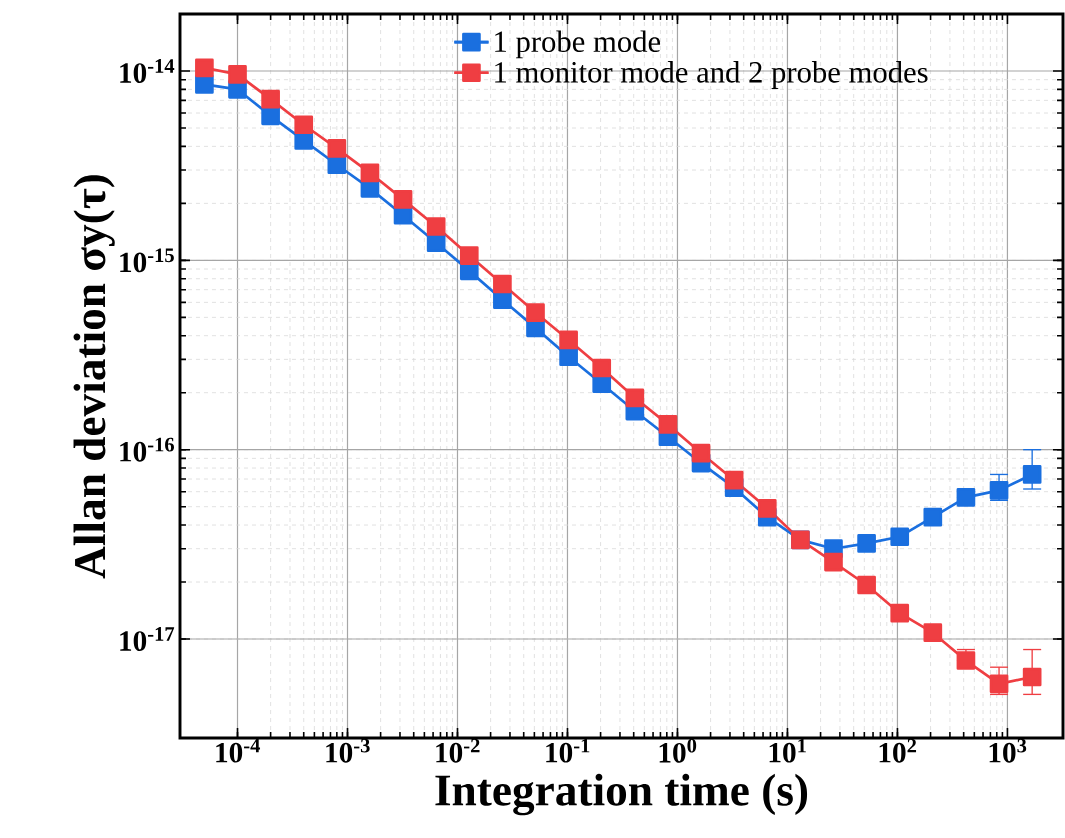 The image size is (1065, 838). I want to click on x-tick-label: 10$^{-2}$, so click(458, 750).